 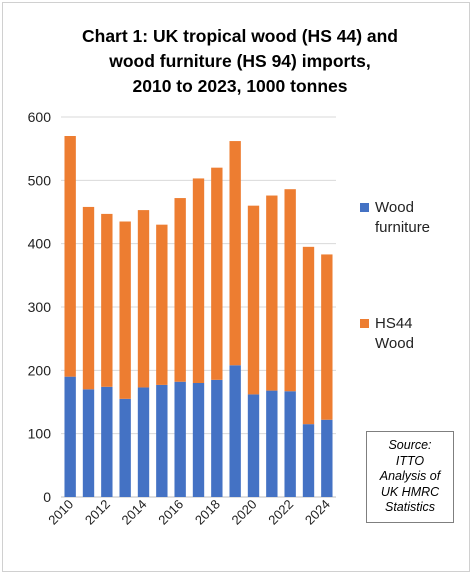 What do you see at coordinates (107, 300) in the screenshot?
I see `bar-hs44-wood-2012` at bounding box center [107, 300].